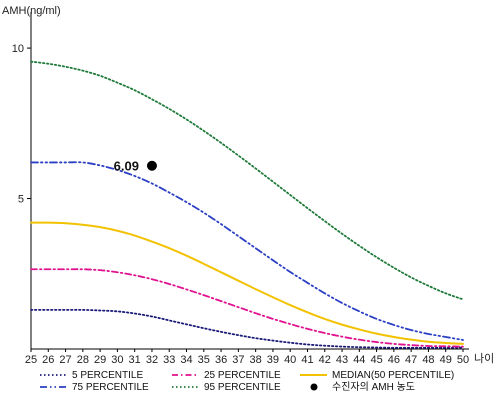 Image resolution: width=500 pixels, height=400 pixels. What do you see at coordinates (151, 165) in the screenshot?
I see `patient-amh-point` at bounding box center [151, 165].